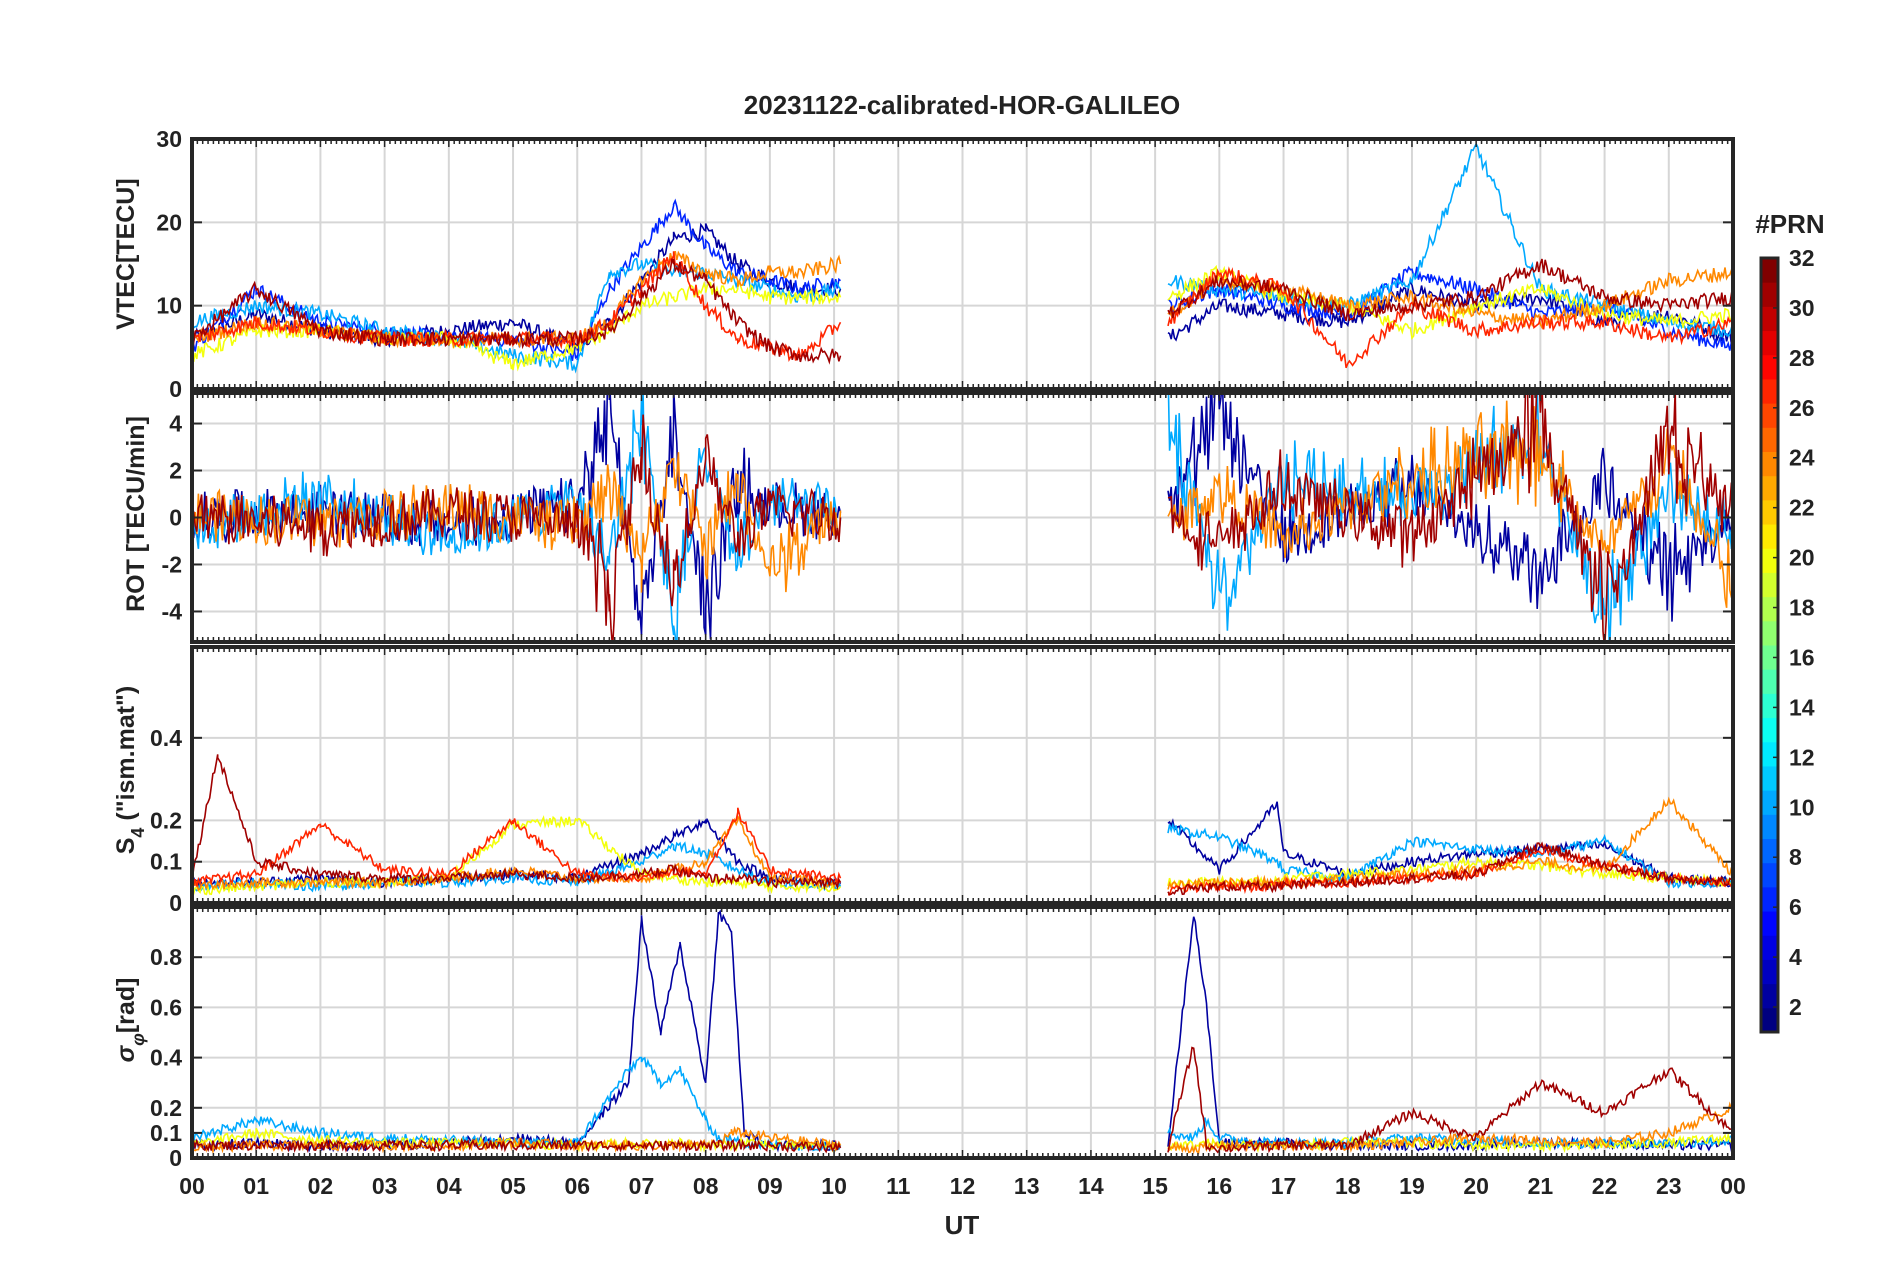  I want to click on x-tick-label: 07, so click(642, 1186).